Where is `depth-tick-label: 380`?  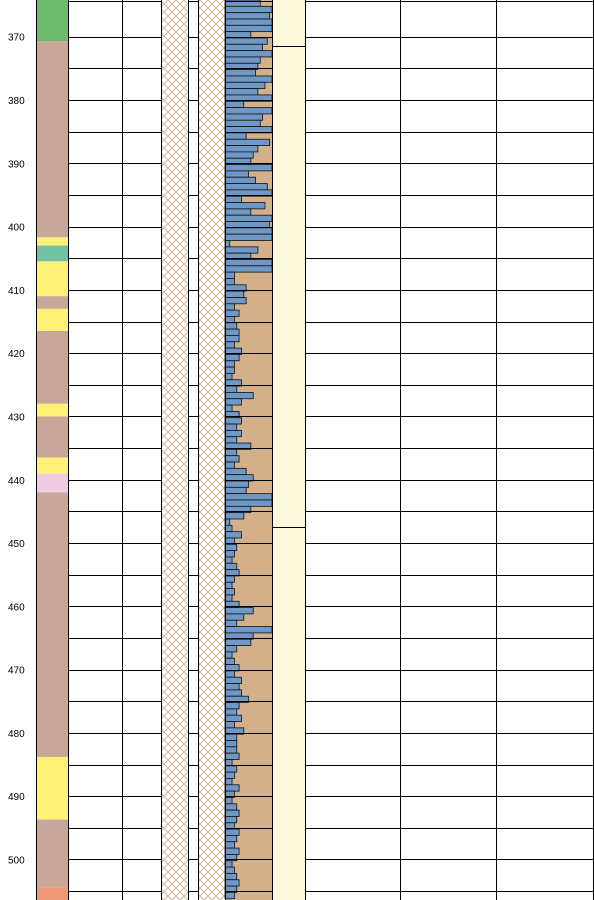 depth-tick-label: 380 is located at coordinates (16, 101).